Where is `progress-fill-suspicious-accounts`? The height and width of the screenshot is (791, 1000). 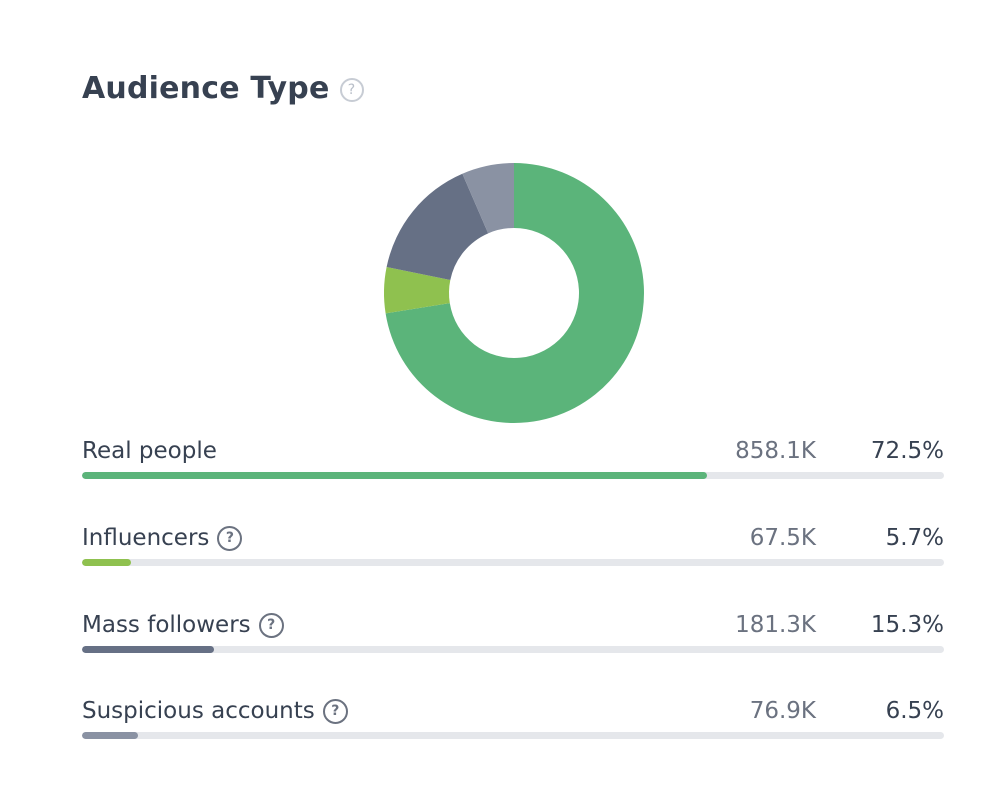 progress-fill-suspicious-accounts is located at coordinates (110, 735).